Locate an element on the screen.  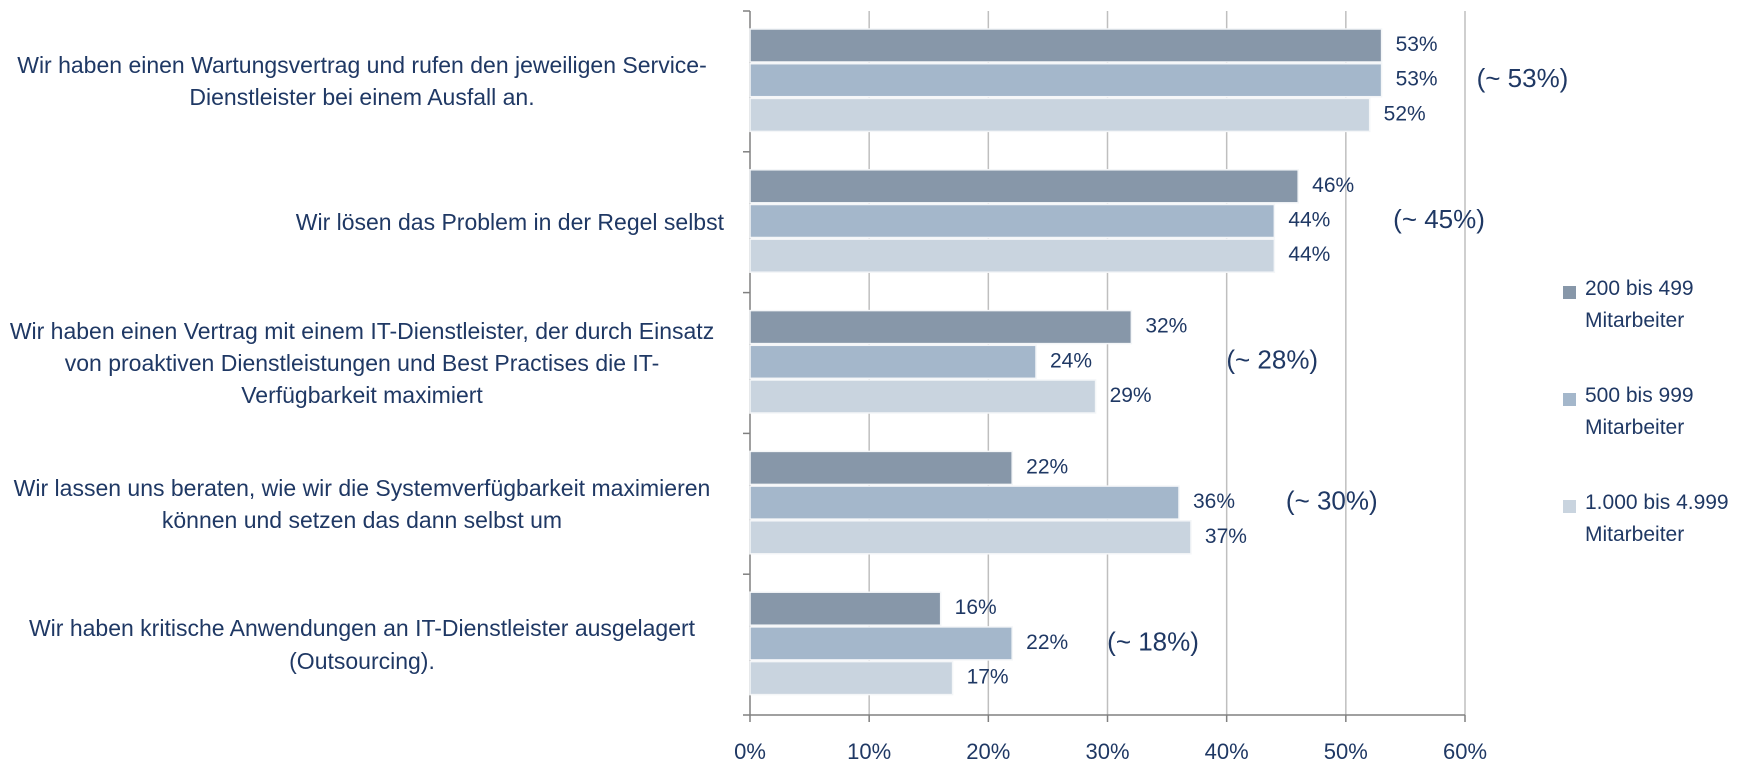
annotation: (~ 53%) is located at coordinates (1523, 78).